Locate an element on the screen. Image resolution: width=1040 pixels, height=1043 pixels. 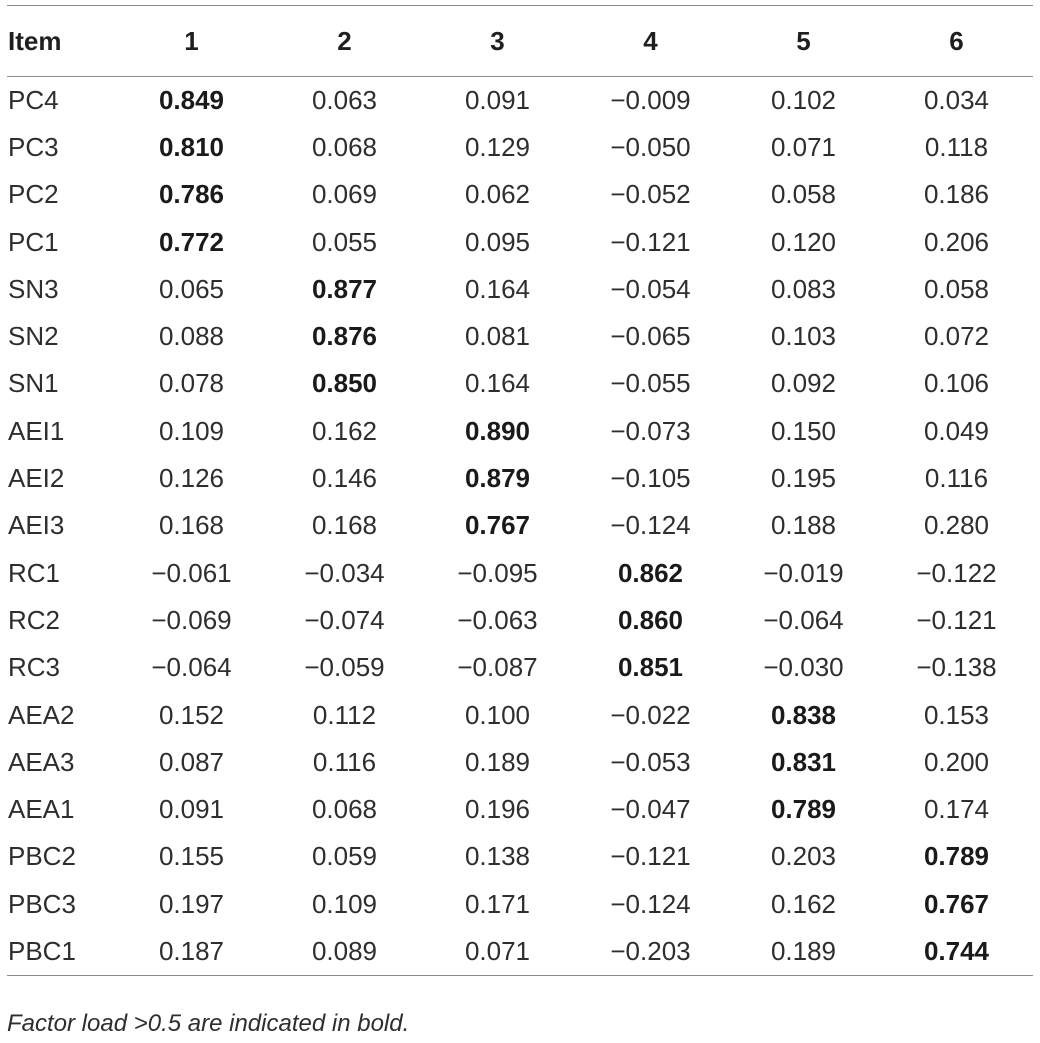
loading-cell-factor-2: 0.162 is located at coordinates (344, 430).